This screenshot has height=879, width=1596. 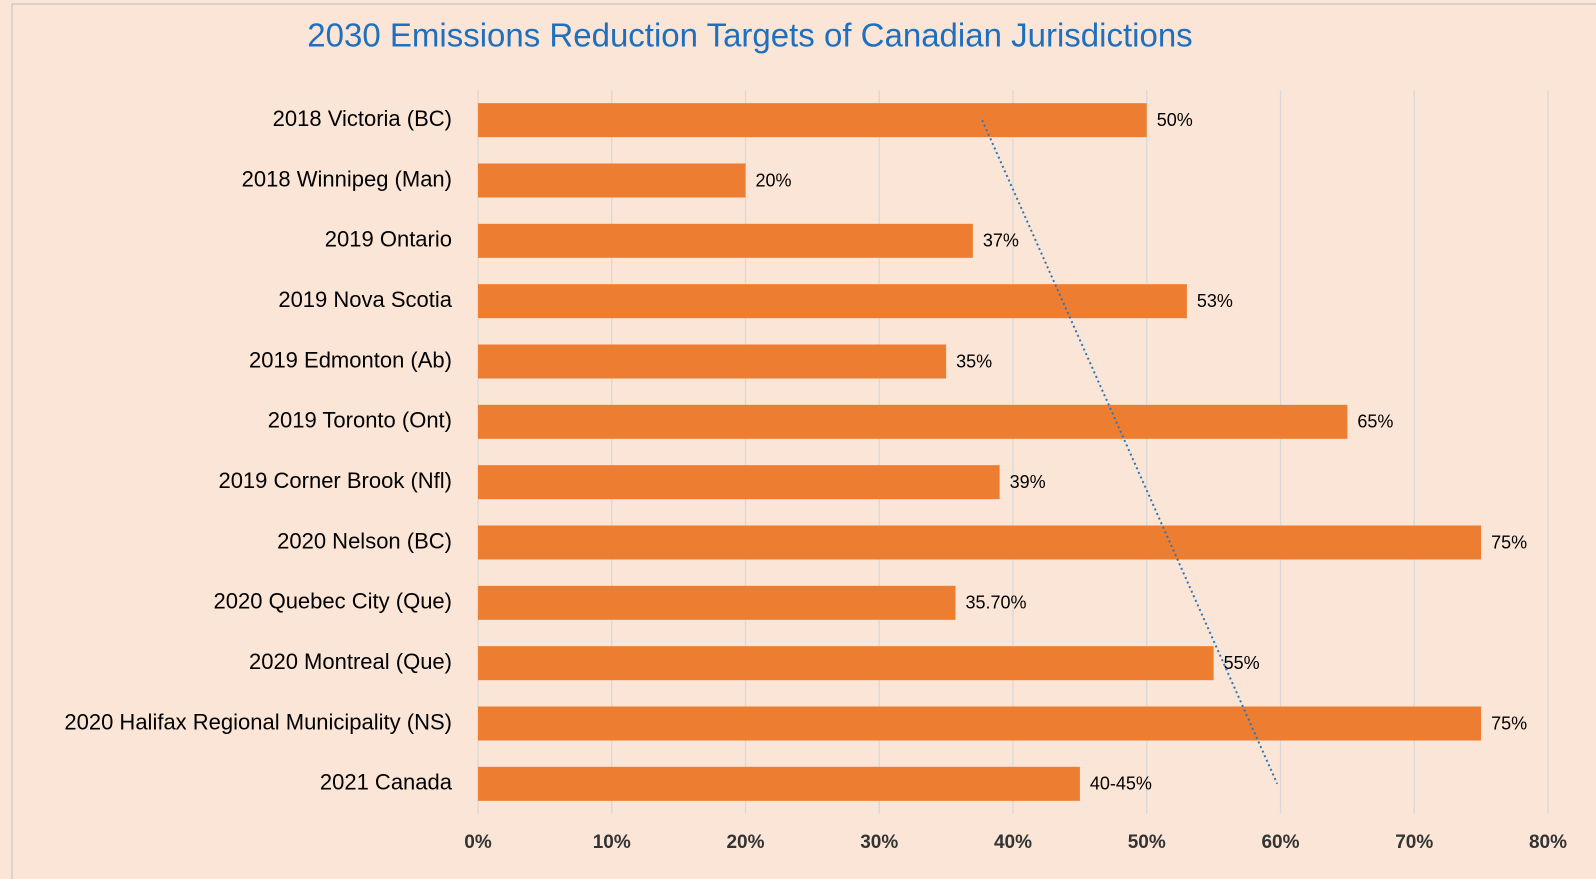 I want to click on y-tick-label: 2019 Nova Scotia, so click(x=365, y=299).